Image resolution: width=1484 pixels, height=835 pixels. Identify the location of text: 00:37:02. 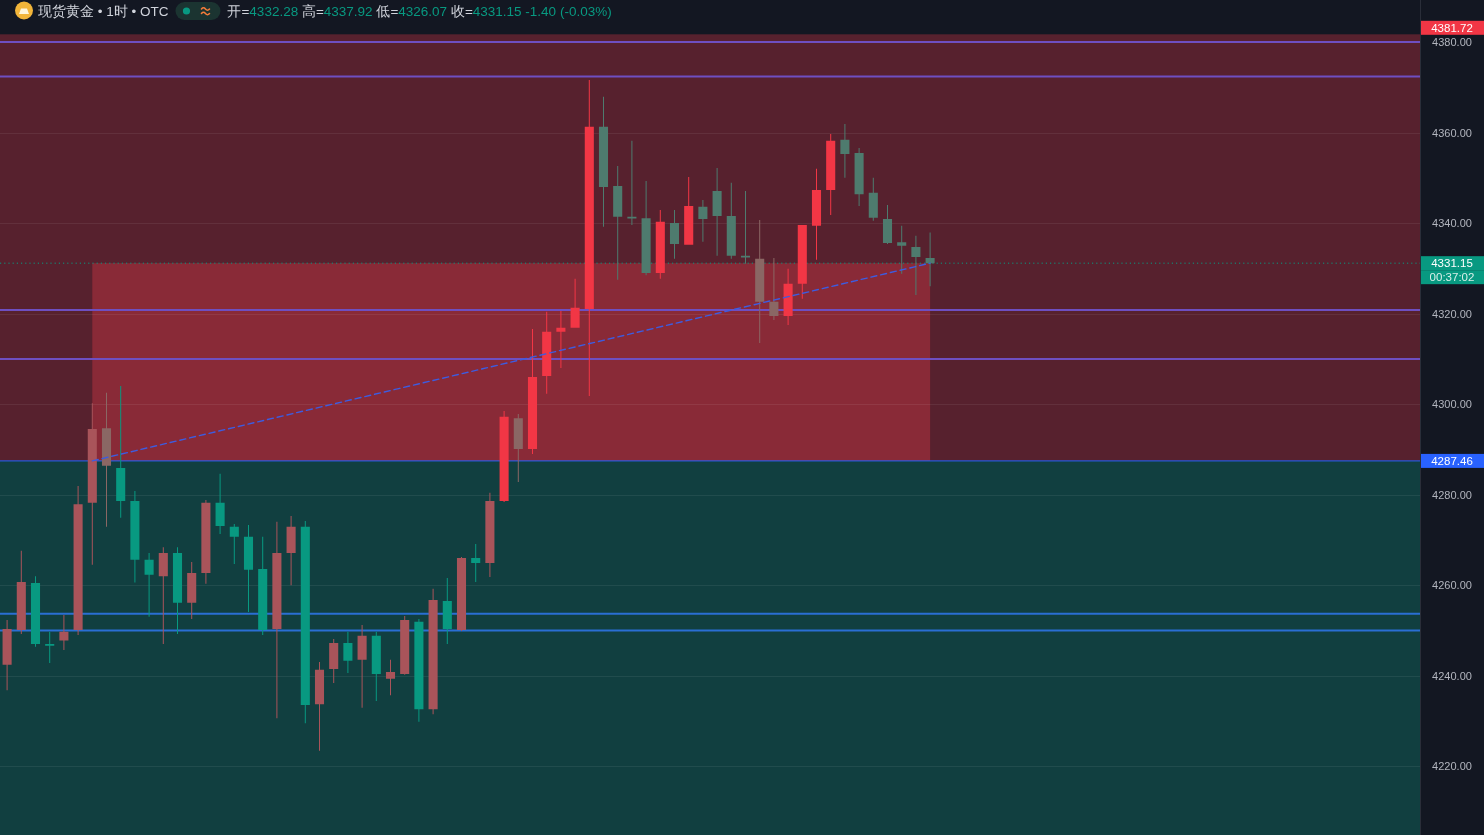
(1452, 277).